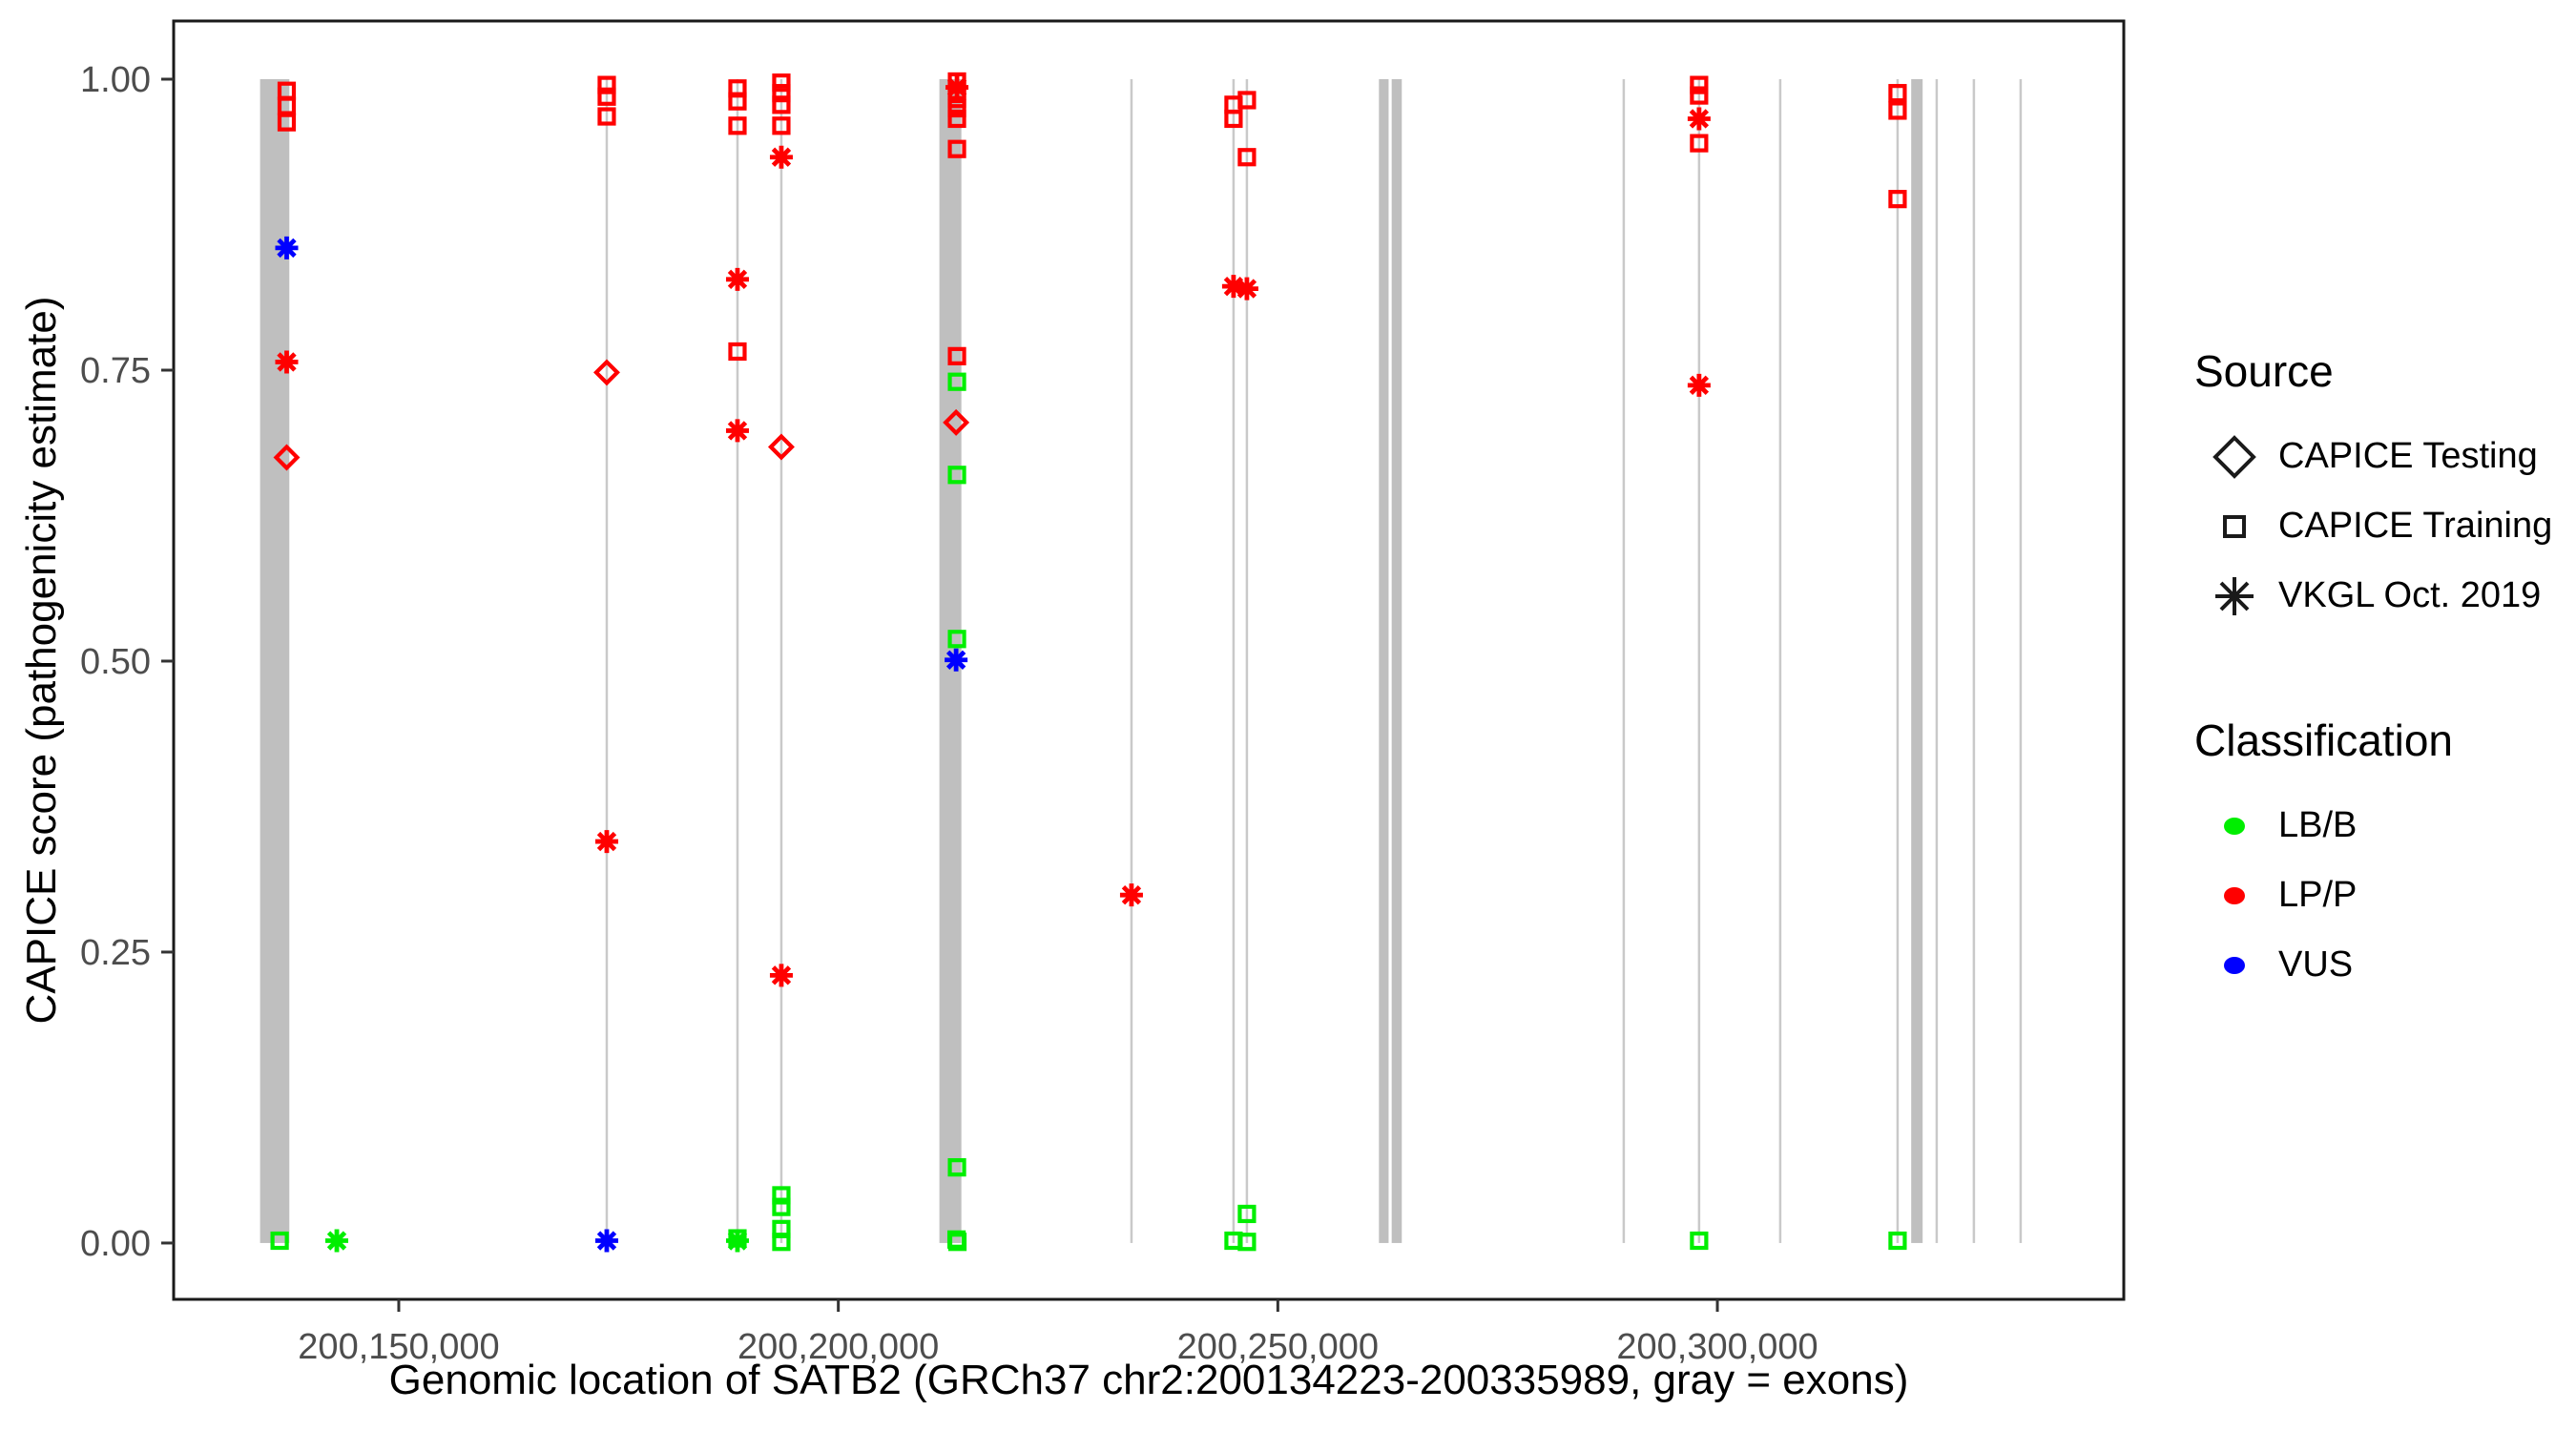  Describe the element at coordinates (838, 1347) in the screenshot. I see `x-tick-label: 200,200,000` at that location.